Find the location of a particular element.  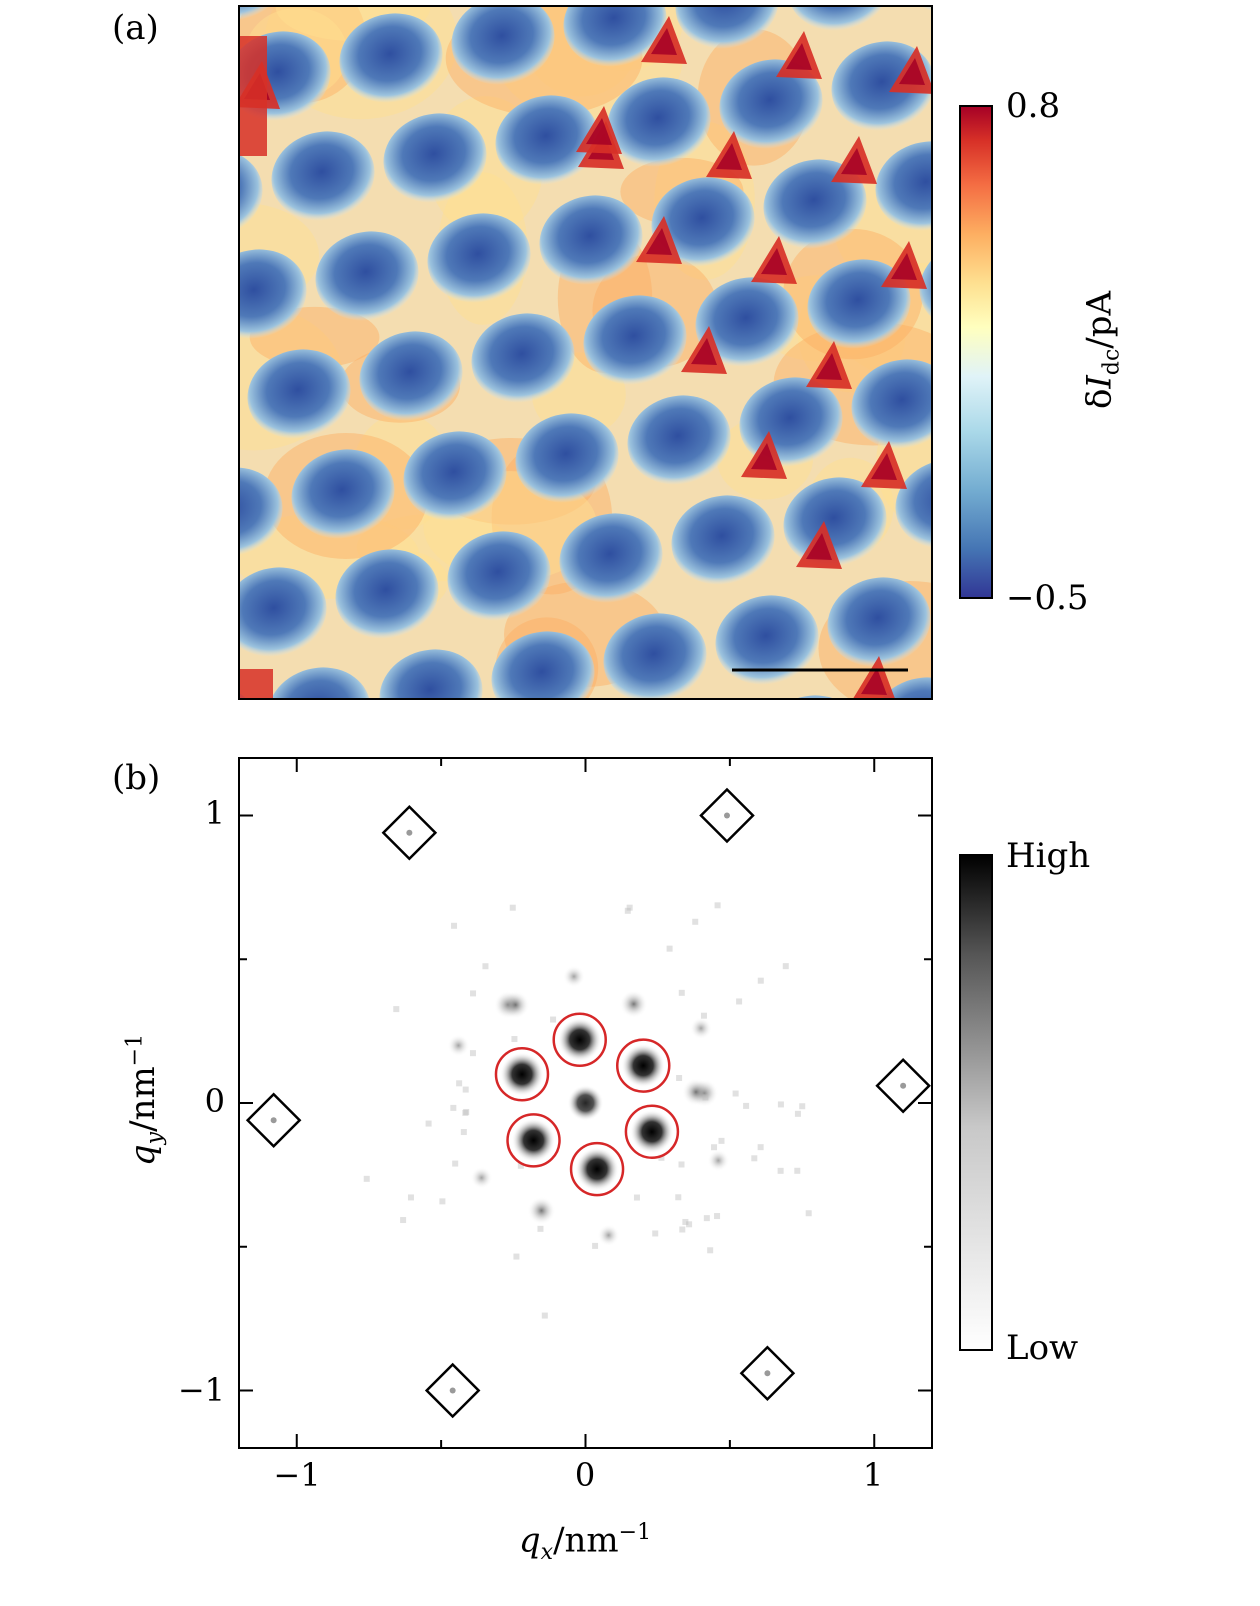

panel-a-label: (a) is located at coordinates (135, 28).